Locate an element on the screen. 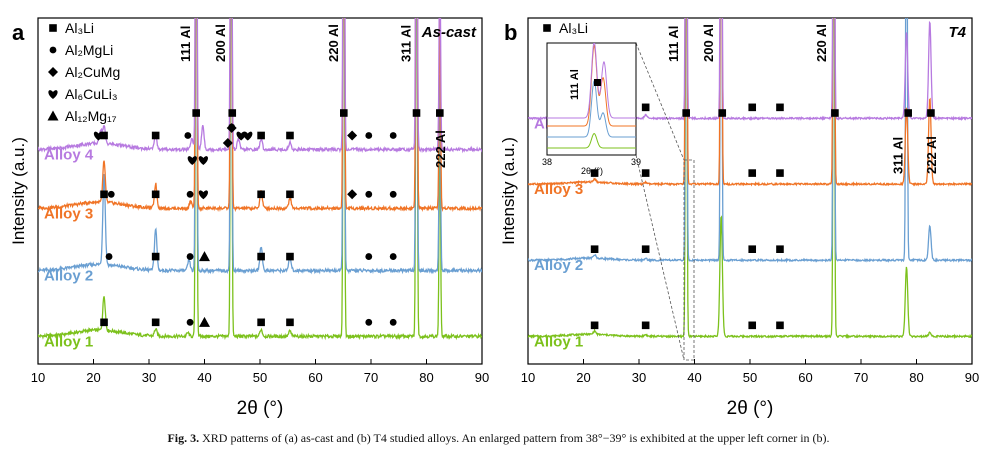 Image resolution: width=997 pixels, height=458 pixels. legend-label-triangle: Al₁₂Mg₁₇ is located at coordinates (91, 116).